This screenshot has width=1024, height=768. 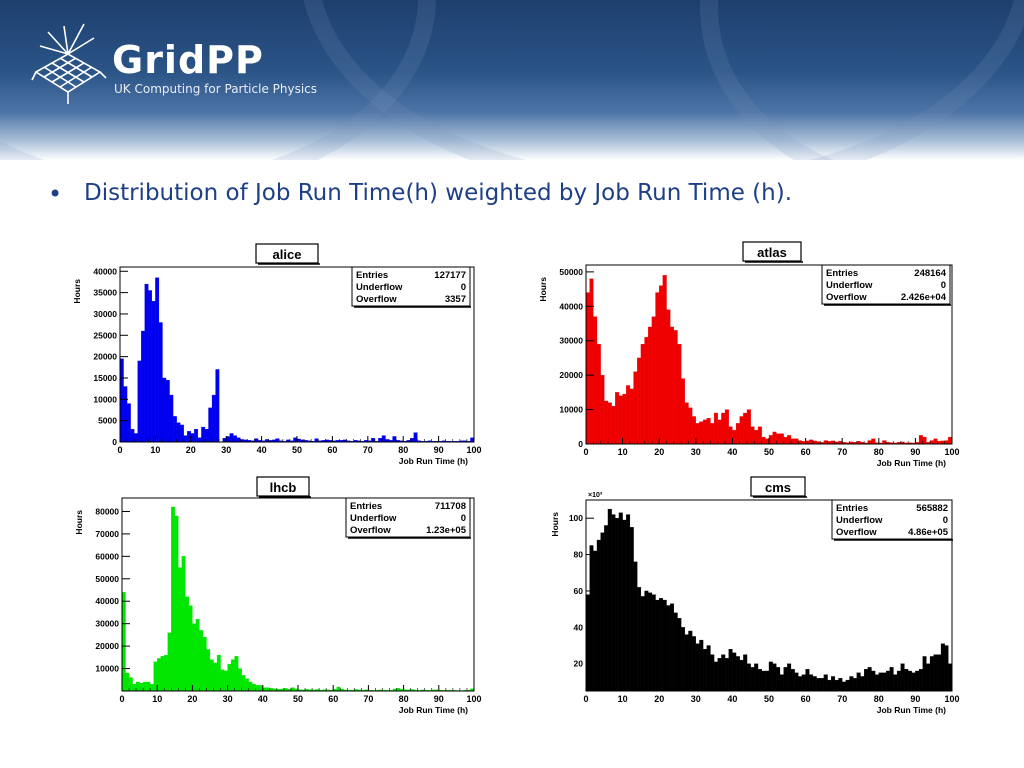 I want to click on chart-title: alice, so click(x=287, y=254).